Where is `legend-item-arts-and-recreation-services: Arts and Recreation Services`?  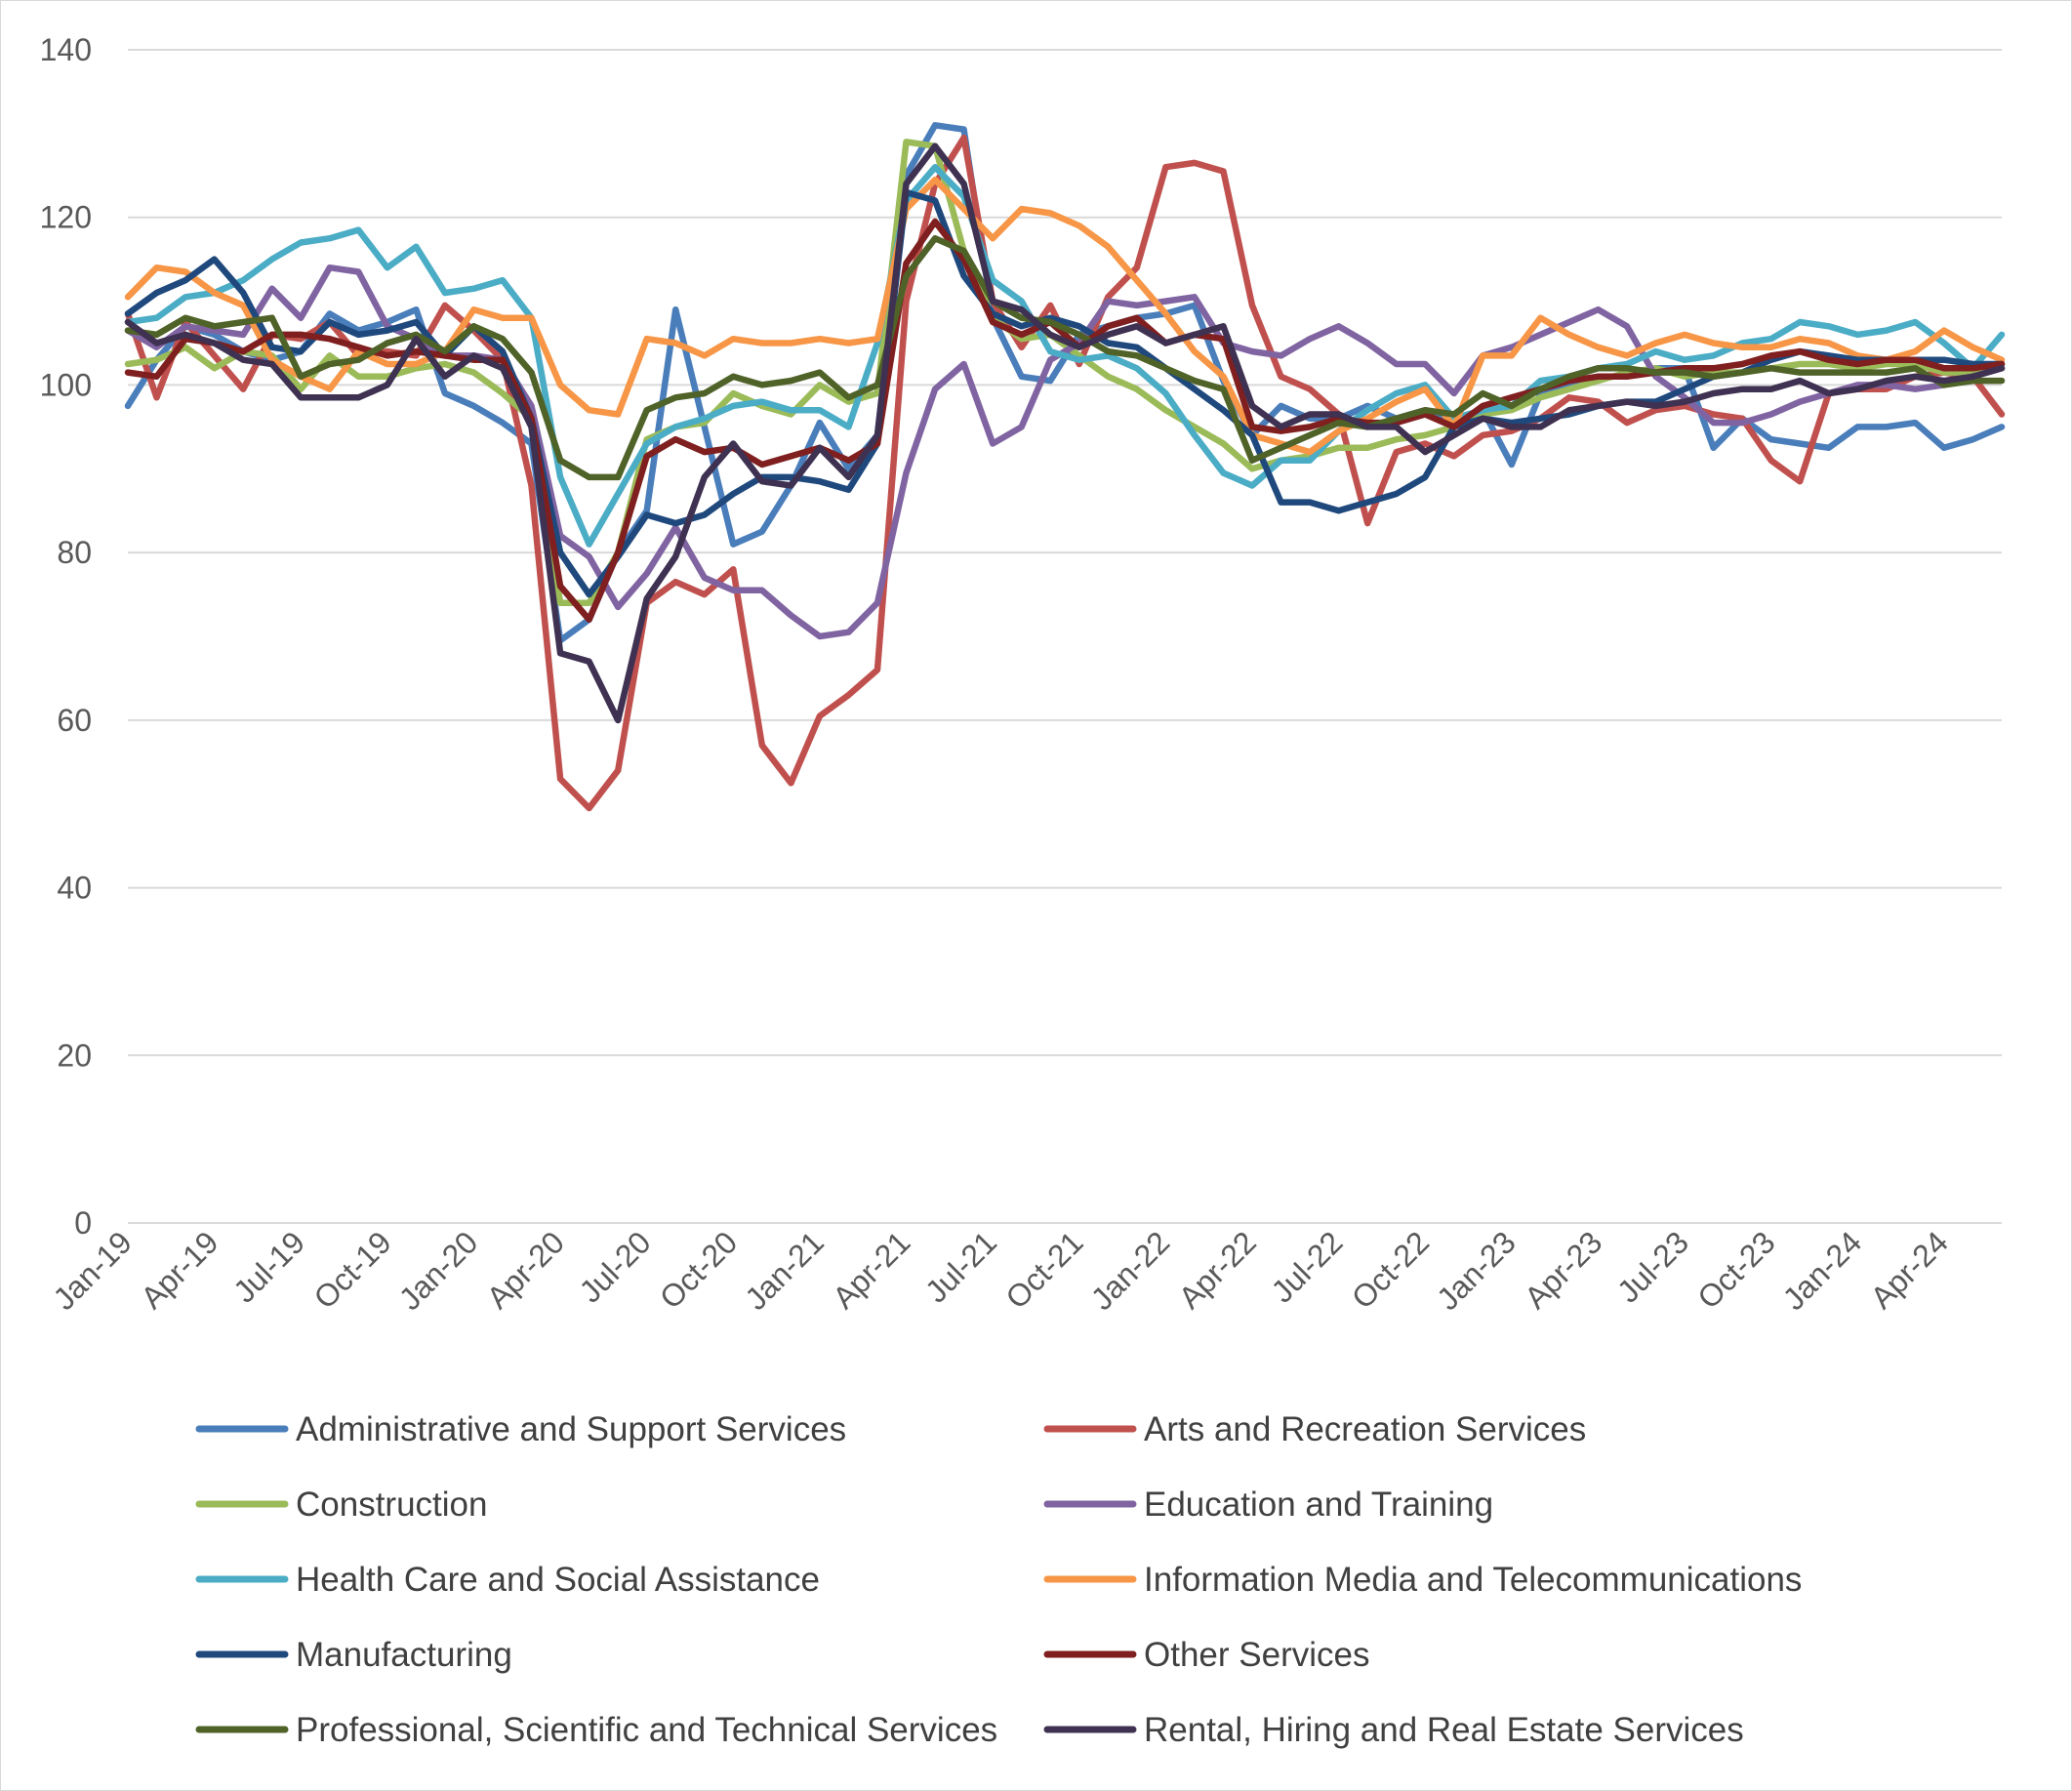 legend-item-arts-and-recreation-services: Arts and Recreation Services is located at coordinates (1314, 1429).